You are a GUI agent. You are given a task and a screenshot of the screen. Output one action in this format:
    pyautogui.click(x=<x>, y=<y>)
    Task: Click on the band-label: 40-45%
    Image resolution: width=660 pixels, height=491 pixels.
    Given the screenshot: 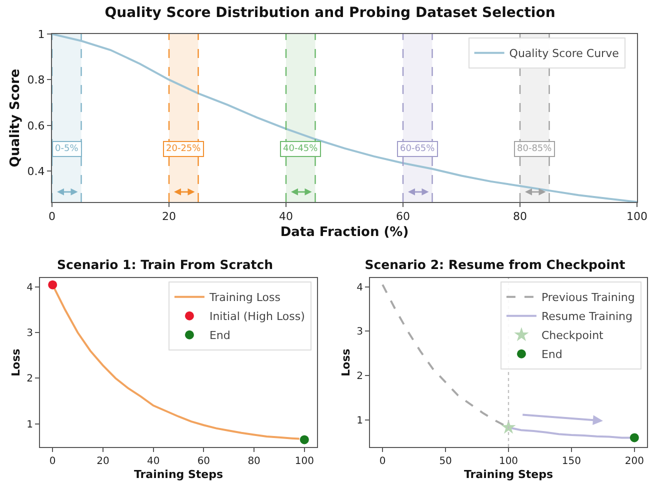 What is the action you would take?
    pyautogui.click(x=300, y=149)
    